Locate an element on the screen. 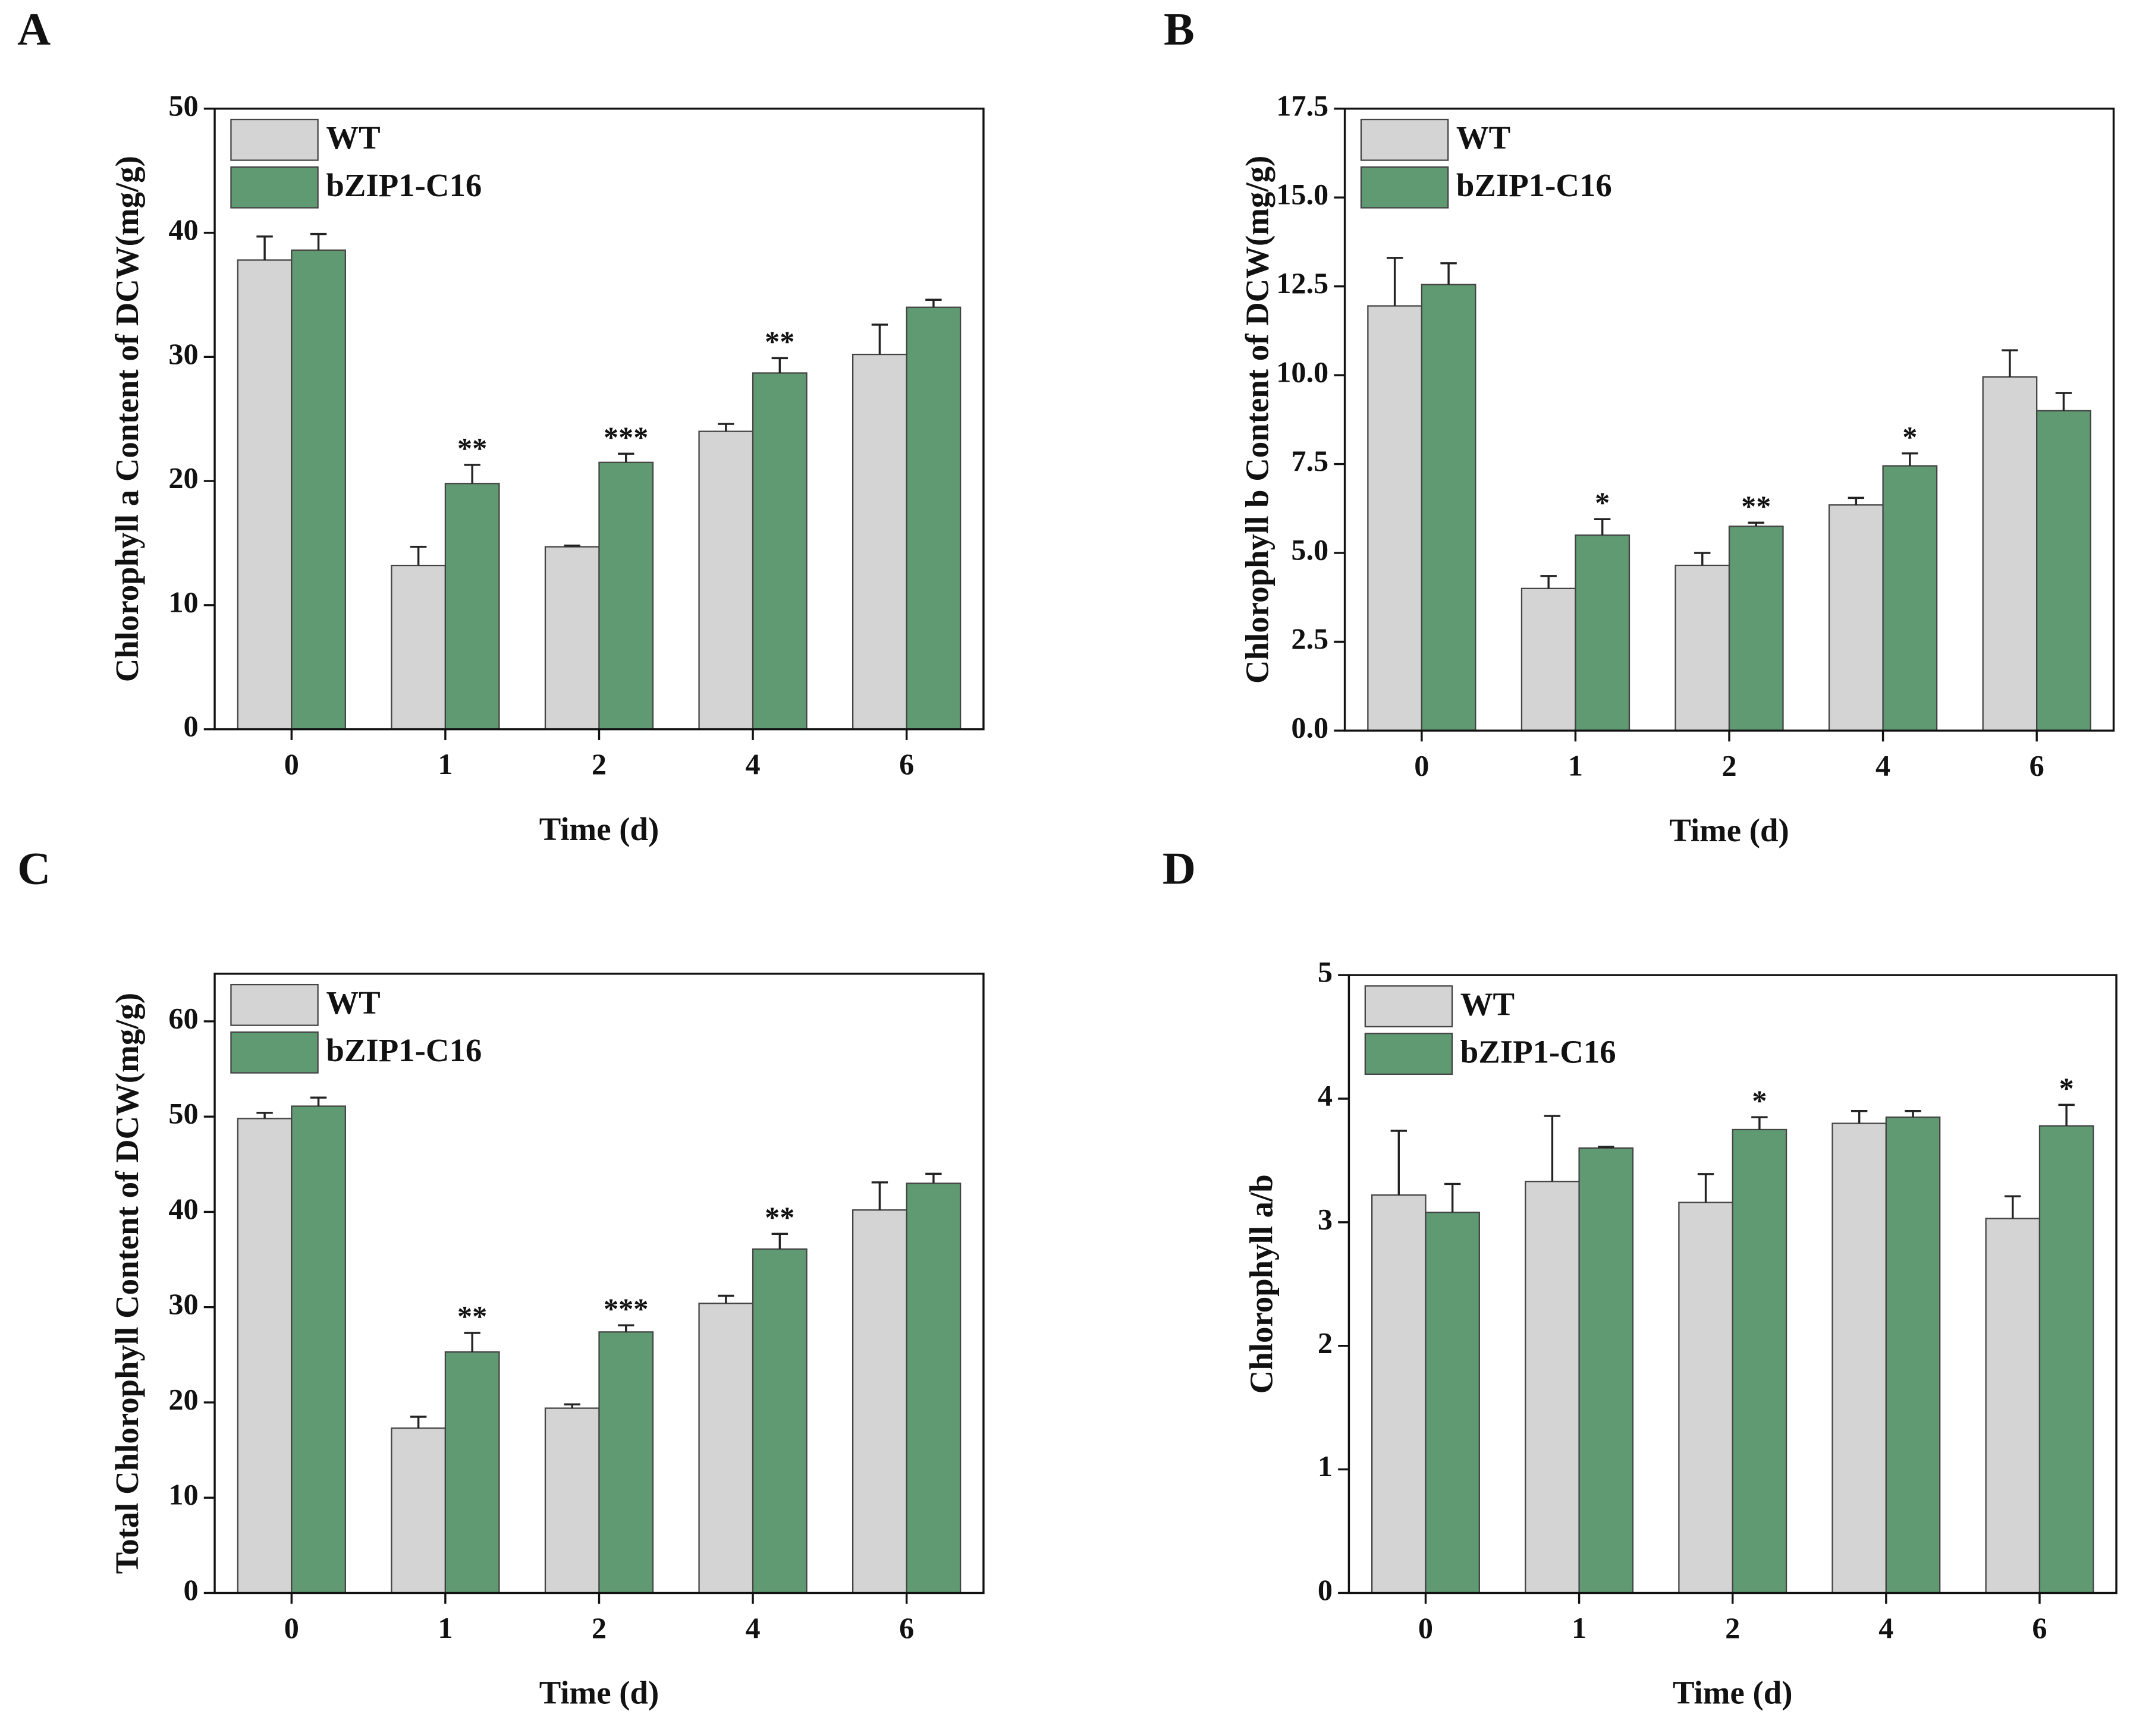 This screenshot has width=2130, height=1736. panel-label: A is located at coordinates (34, 29).